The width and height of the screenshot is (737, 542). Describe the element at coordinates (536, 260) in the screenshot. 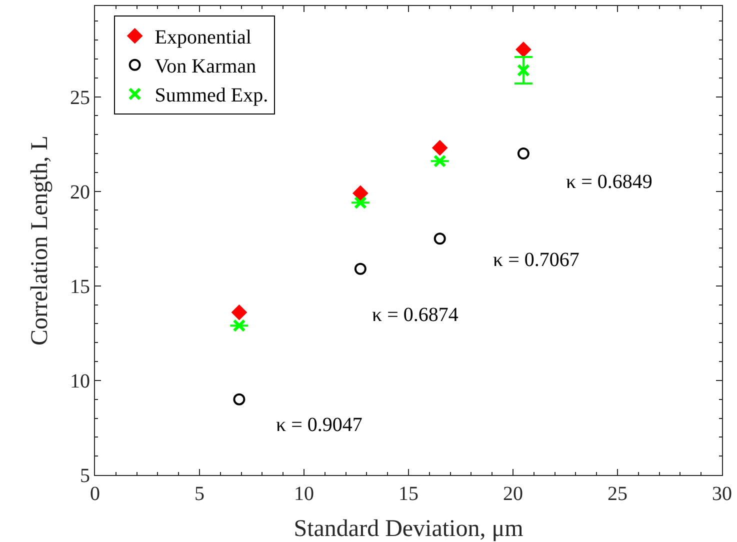

I see `annotation: κ = 0.7067` at that location.